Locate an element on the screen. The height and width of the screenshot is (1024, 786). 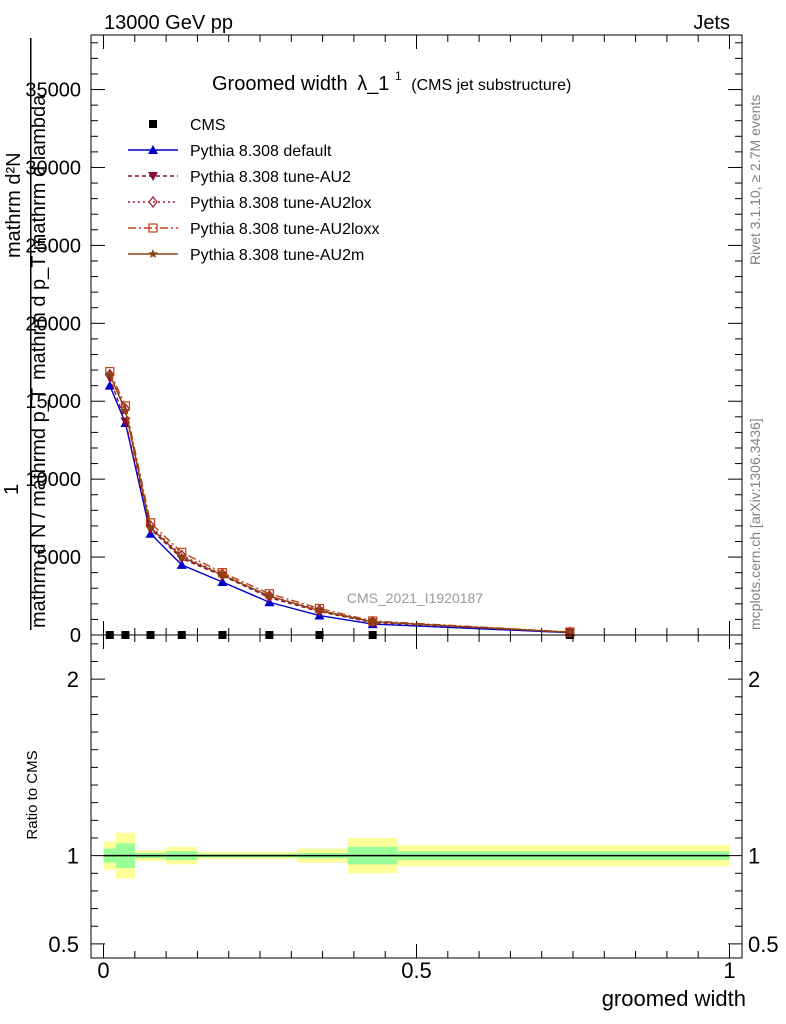
legend-label-au2: Pythia 8.308 tune-AU2 is located at coordinates (270, 177).